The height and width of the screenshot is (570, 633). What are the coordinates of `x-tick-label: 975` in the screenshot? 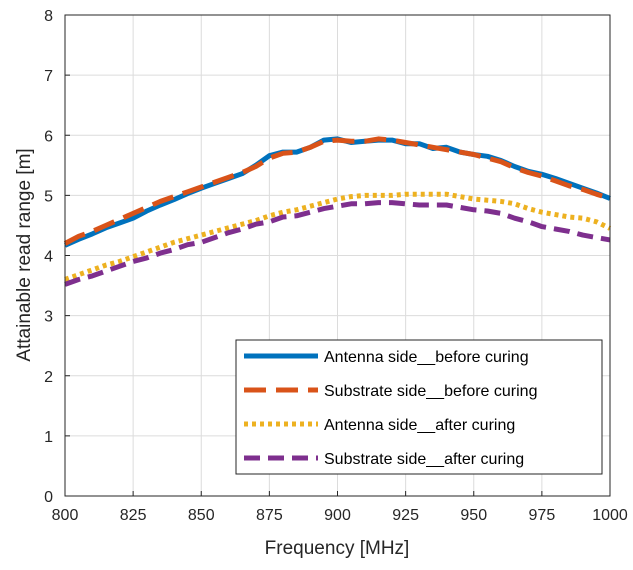 It's located at (542, 515).